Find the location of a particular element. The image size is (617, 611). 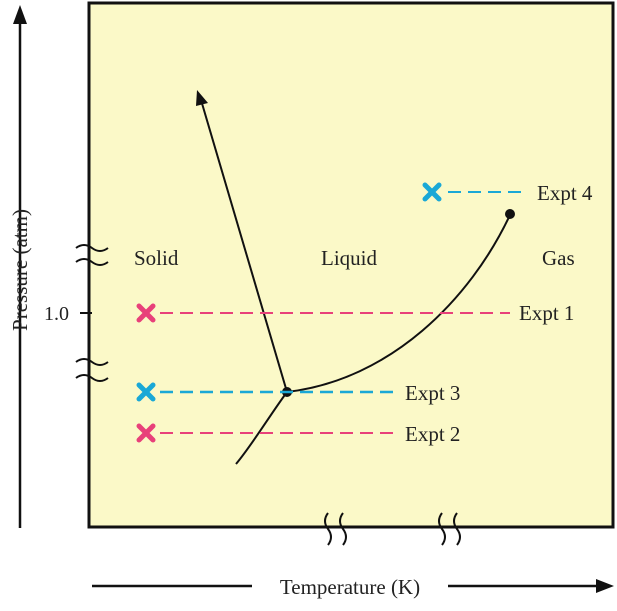

y-axis is located at coordinates (20, 266).